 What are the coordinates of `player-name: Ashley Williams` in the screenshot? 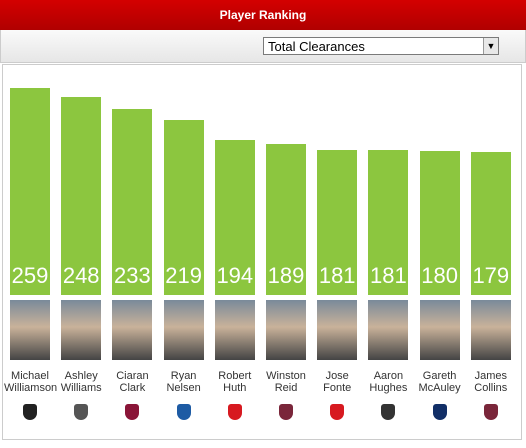 It's located at (81, 382).